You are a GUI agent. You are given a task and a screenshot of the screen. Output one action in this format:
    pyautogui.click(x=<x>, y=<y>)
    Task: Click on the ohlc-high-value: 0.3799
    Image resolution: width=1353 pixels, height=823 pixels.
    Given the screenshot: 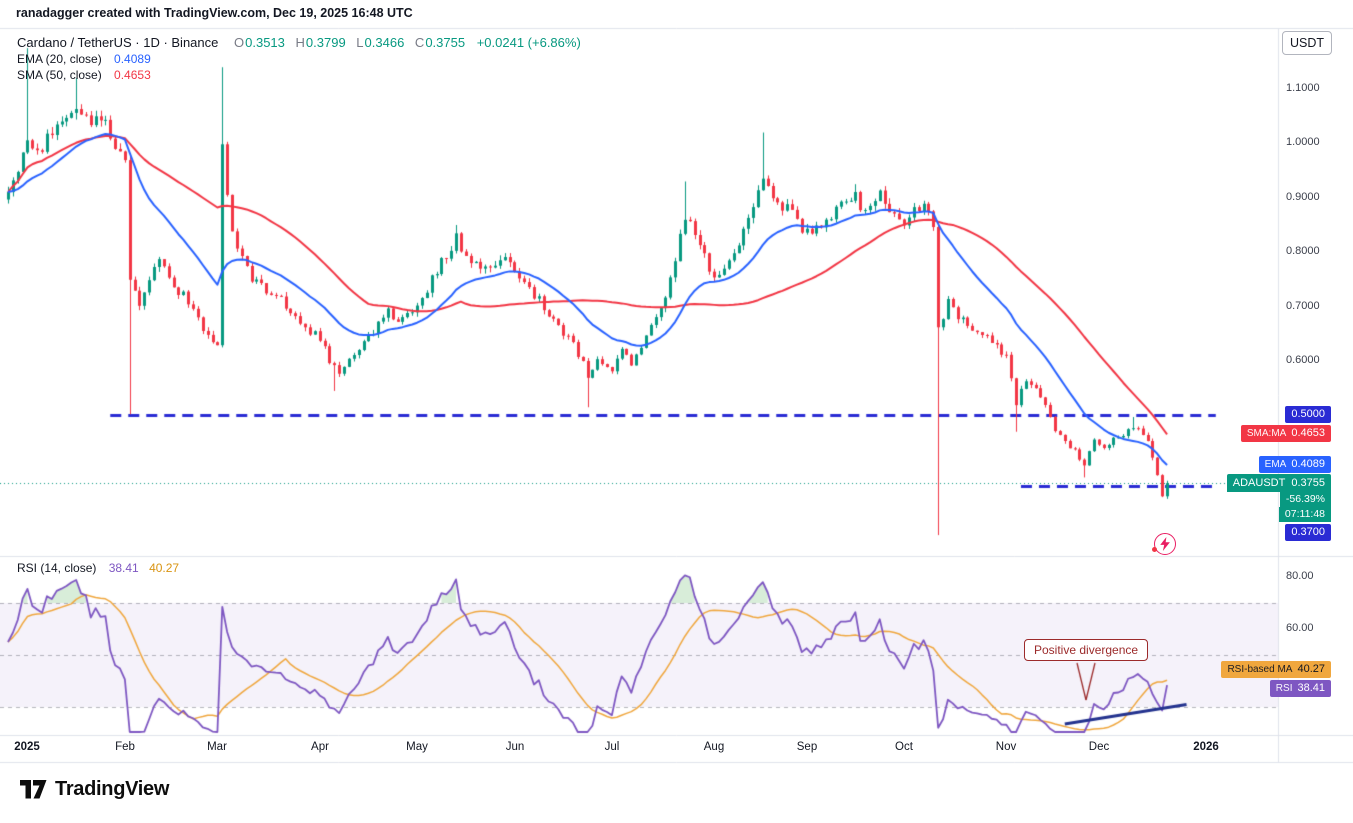 What is the action you would take?
    pyautogui.click(x=325, y=42)
    